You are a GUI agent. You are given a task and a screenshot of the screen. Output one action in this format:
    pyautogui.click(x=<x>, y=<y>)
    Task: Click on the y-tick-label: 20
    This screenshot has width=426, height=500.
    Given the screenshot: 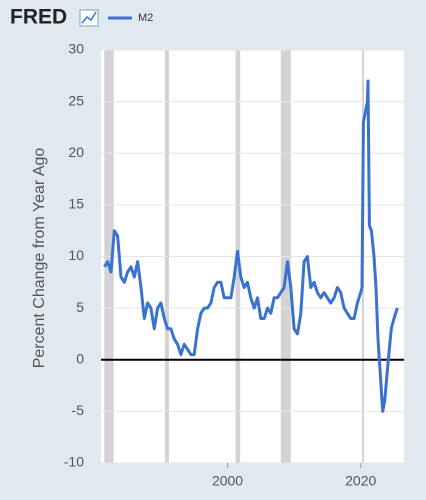 What is the action you would take?
    pyautogui.click(x=76, y=152)
    